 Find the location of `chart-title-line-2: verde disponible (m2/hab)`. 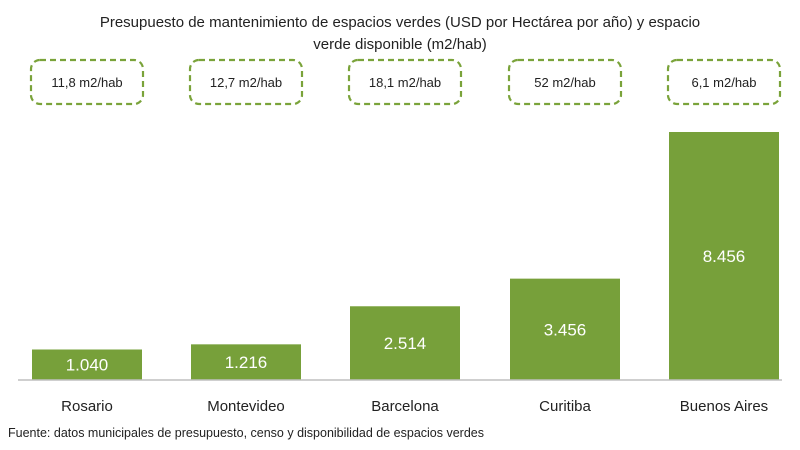

chart-title-line-2: verde disponible (m2/hab) is located at coordinates (399, 44).